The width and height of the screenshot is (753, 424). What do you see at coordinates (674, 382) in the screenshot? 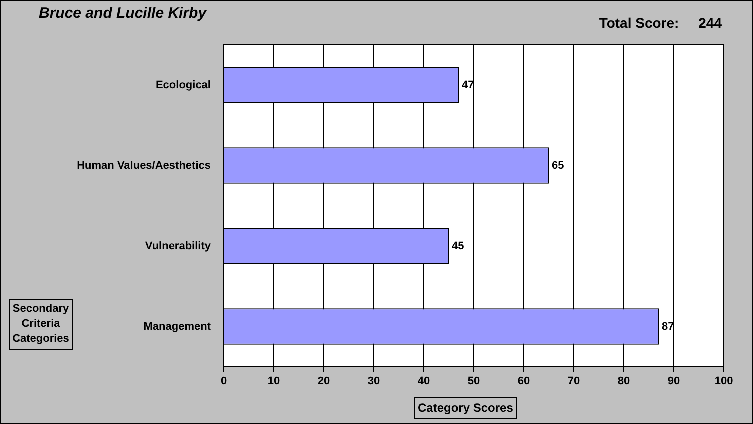
I see `x-tick-label: 90` at bounding box center [674, 382].